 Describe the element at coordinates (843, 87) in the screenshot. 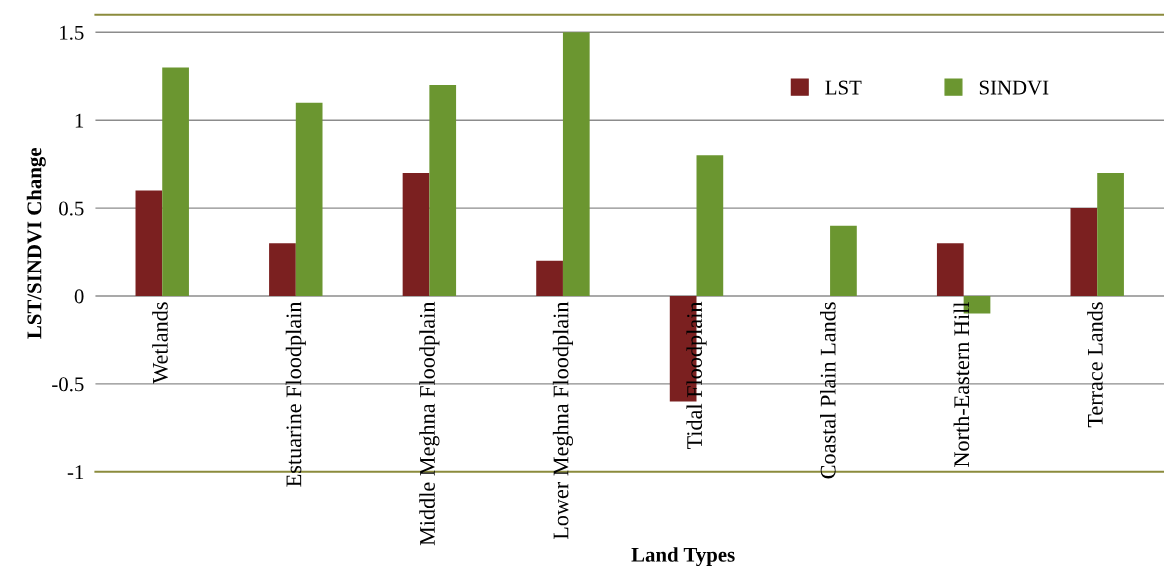

I see `legend-label: LST` at that location.